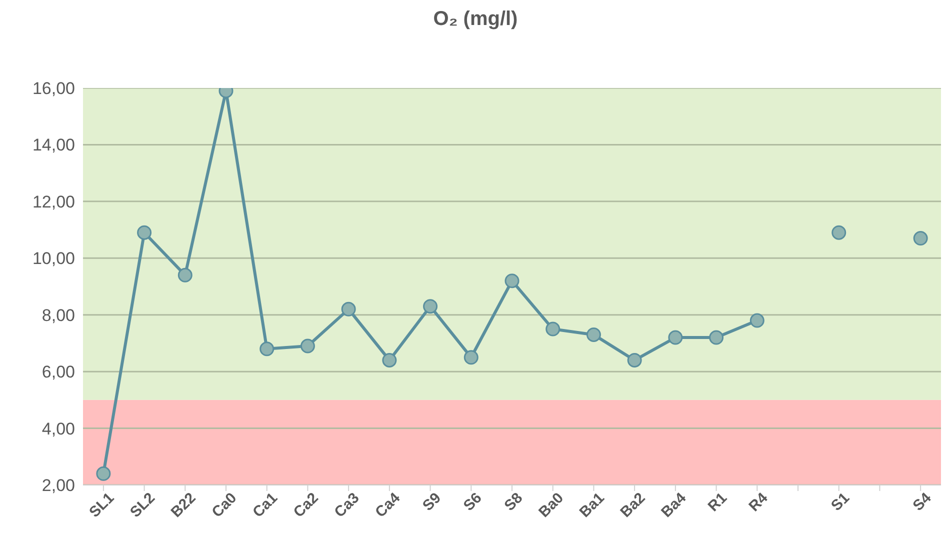 Image resolution: width=951 pixels, height=559 pixels. I want to click on x-tick-label: Ba0, so click(551, 505).